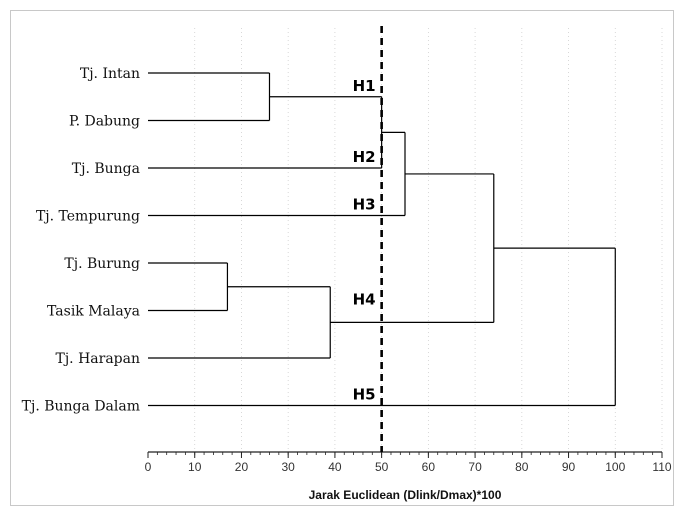 Image resolution: width=675 pixels, height=507 pixels. Describe the element at coordinates (88, 217) in the screenshot. I see `leaf-label: Tj. Tempurung` at that location.